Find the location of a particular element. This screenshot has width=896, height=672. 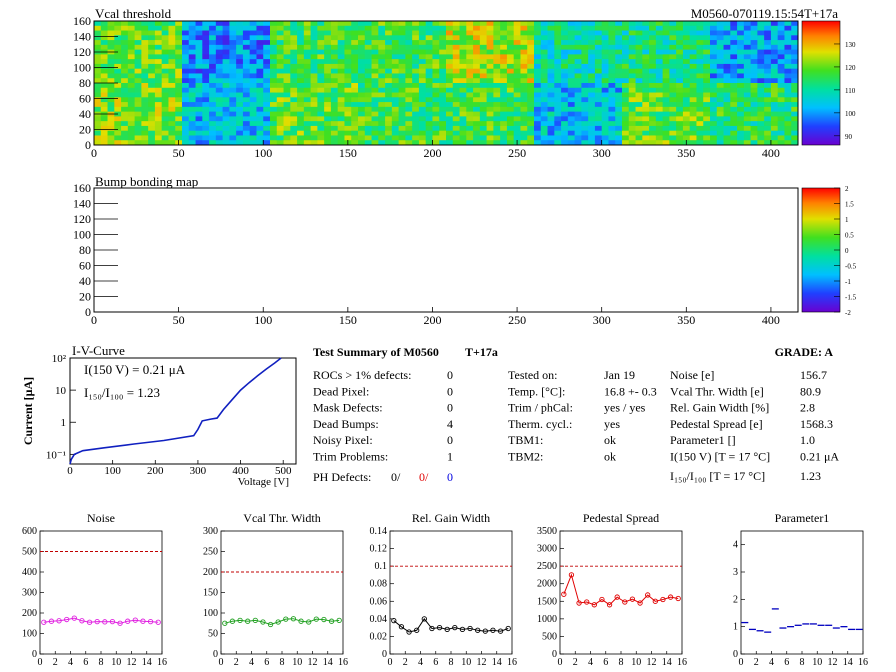

y-tick-label: 100 is located at coordinates (210, 613).